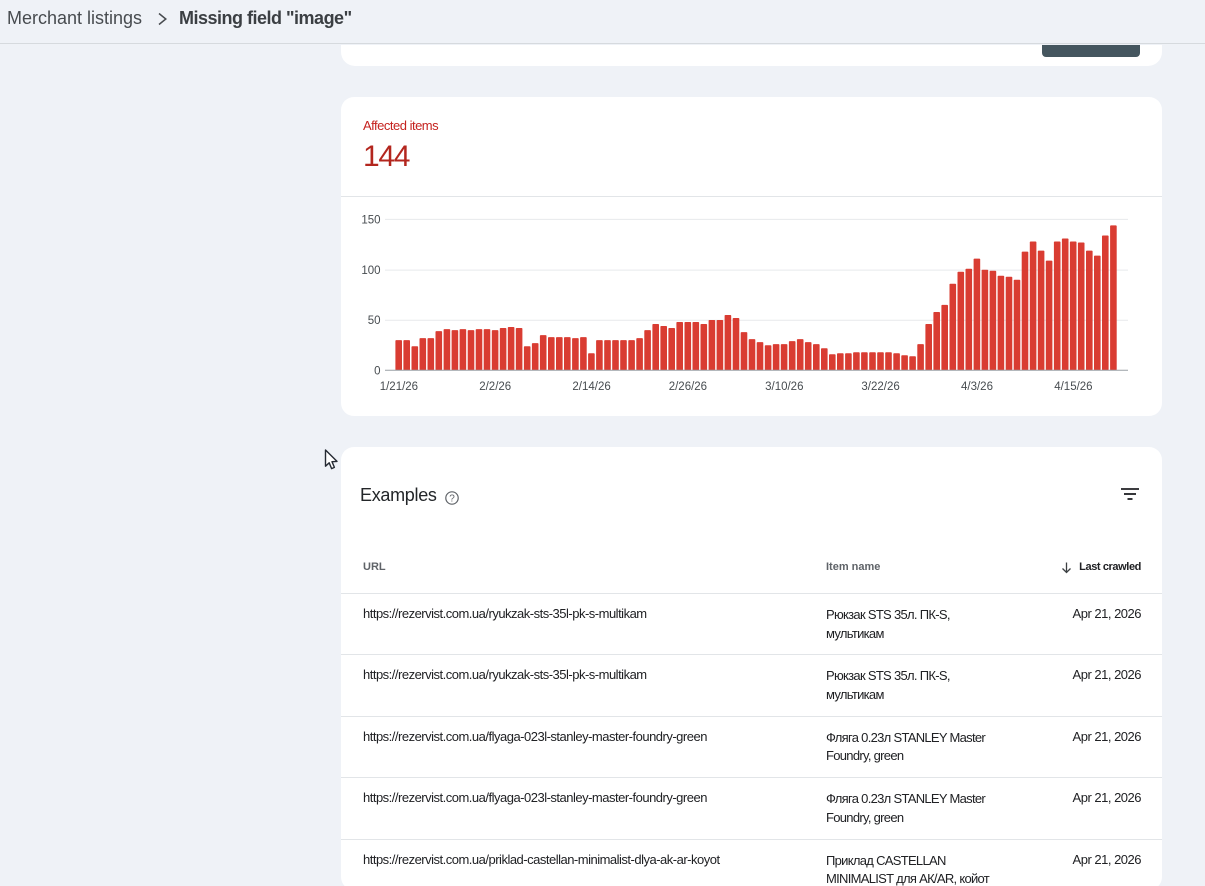 This screenshot has height=886, width=1205. What do you see at coordinates (591, 387) in the screenshot?
I see `svg-text: 2/14/26` at bounding box center [591, 387].